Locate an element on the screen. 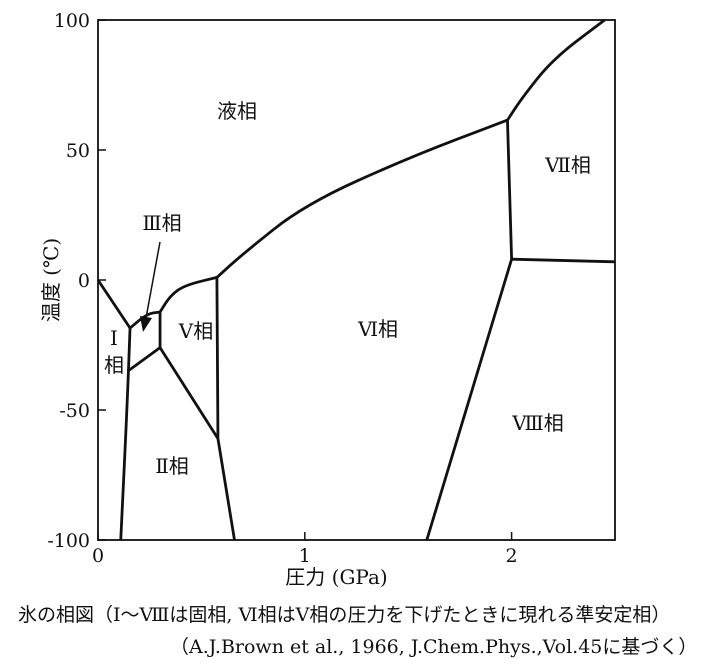  phase-label: 相 is located at coordinates (114, 365).